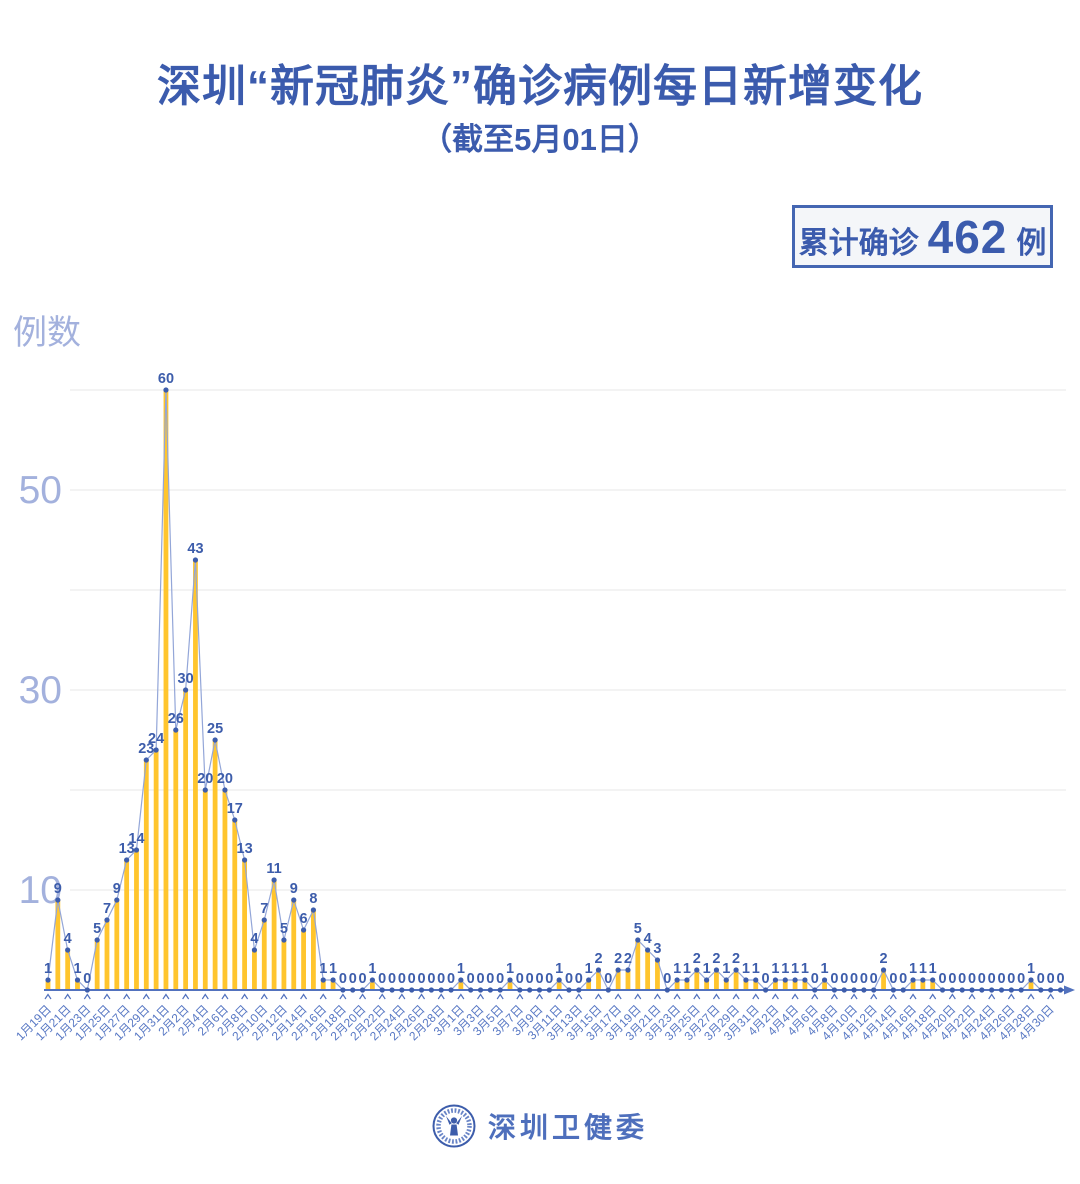 This screenshot has height=1184, width=1080. What do you see at coordinates (1031, 243) in the screenshot?
I see `badge-unit: 例` at bounding box center [1031, 243].